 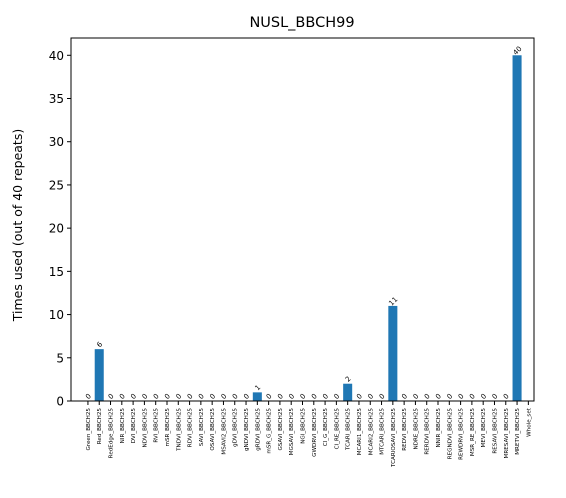 I want to click on bar-value-label: 40, so click(x=518, y=51).